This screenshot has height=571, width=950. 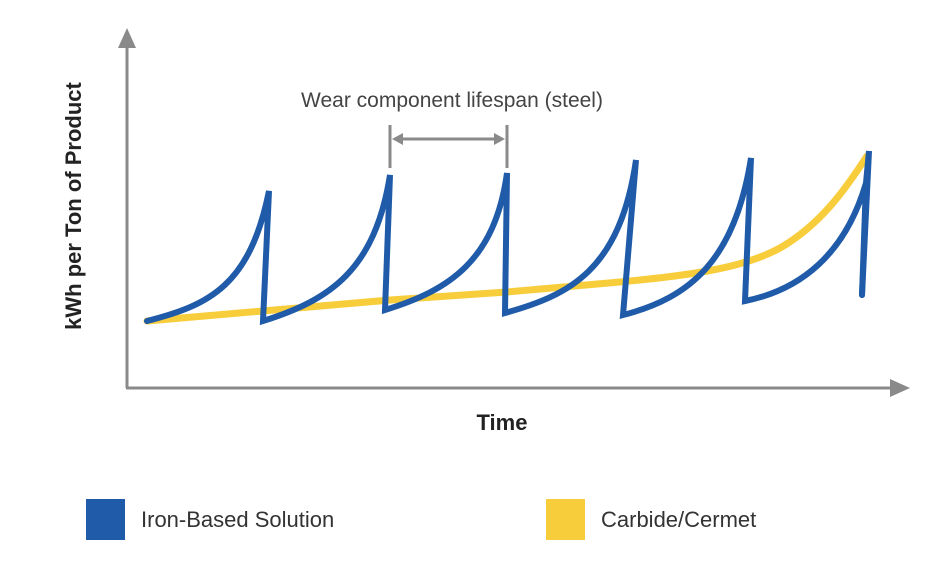 What do you see at coordinates (502, 422) in the screenshot?
I see `x-axis-label: Time` at bounding box center [502, 422].